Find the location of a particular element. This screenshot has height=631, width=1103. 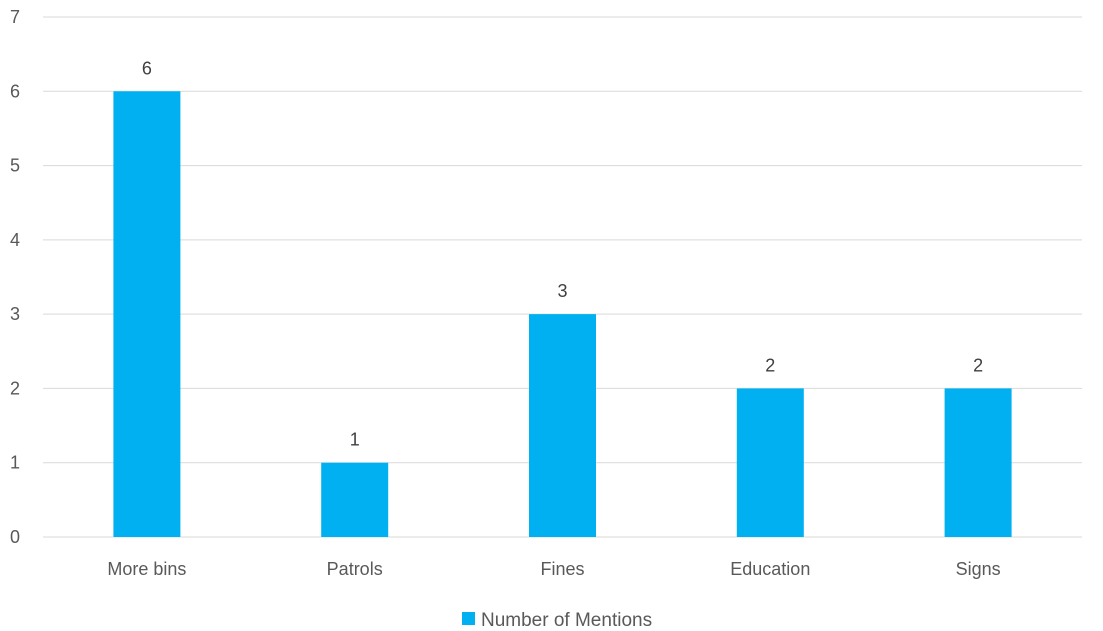

x-tick-label: Education is located at coordinates (770, 569).